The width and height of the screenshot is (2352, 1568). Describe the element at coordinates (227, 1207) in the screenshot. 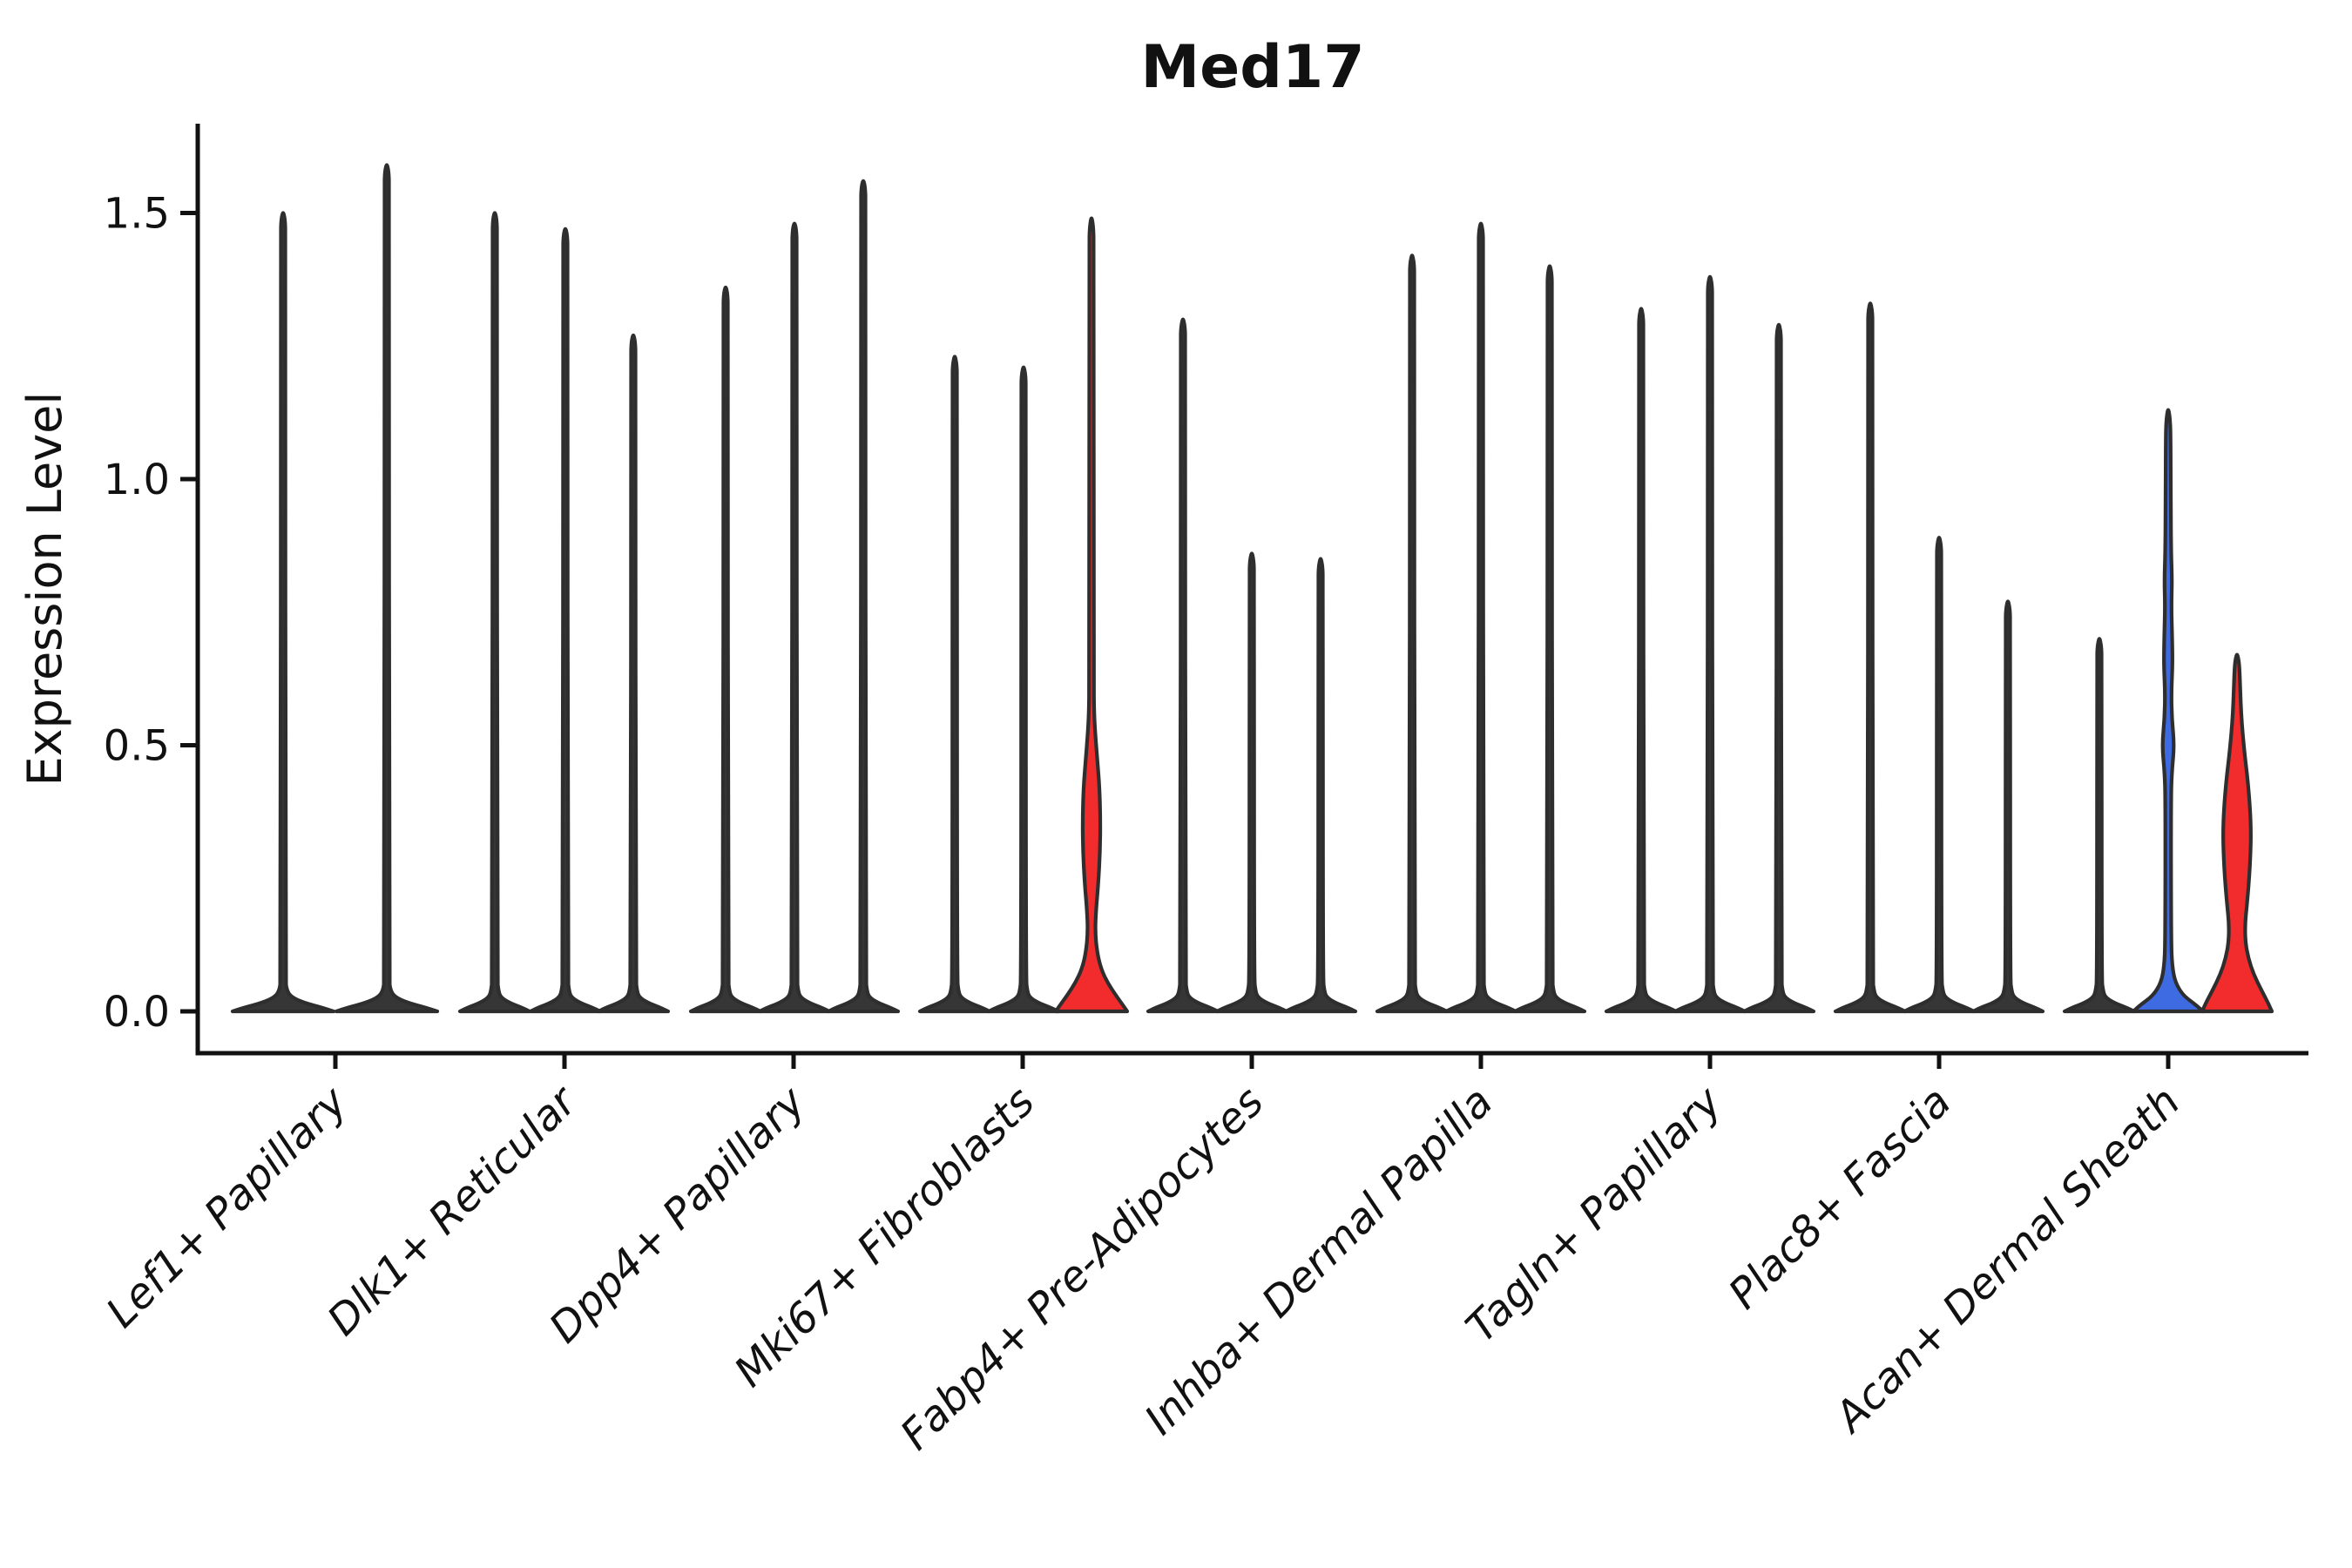

I see `x-axis-label: Lef1+ Papillary` at that location.